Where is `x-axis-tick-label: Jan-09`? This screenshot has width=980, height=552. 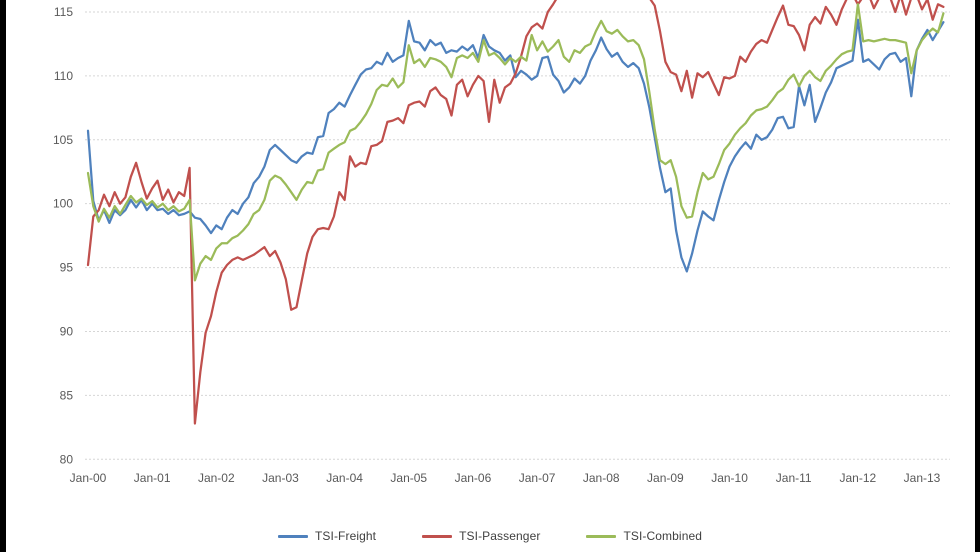 x-axis-tick-label: Jan-09 is located at coordinates (665, 478).